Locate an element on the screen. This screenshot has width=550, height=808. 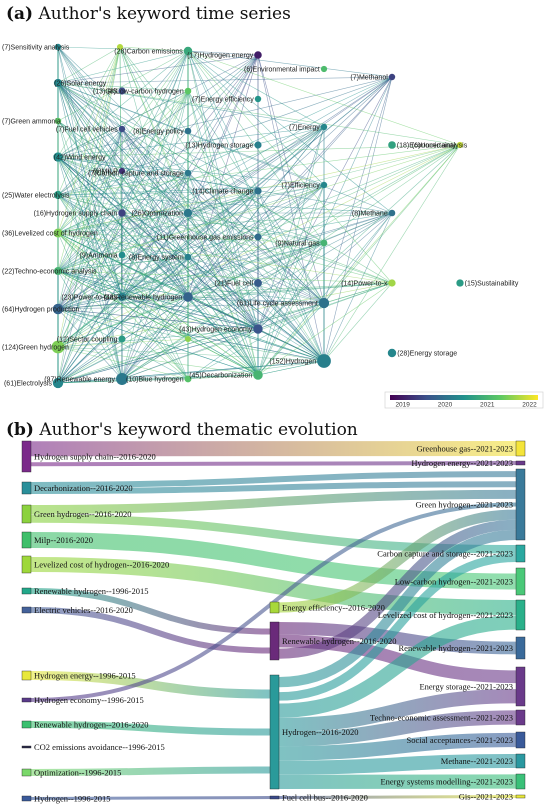
sankey-node-s_greenh2 is located at coordinates (26, 514).